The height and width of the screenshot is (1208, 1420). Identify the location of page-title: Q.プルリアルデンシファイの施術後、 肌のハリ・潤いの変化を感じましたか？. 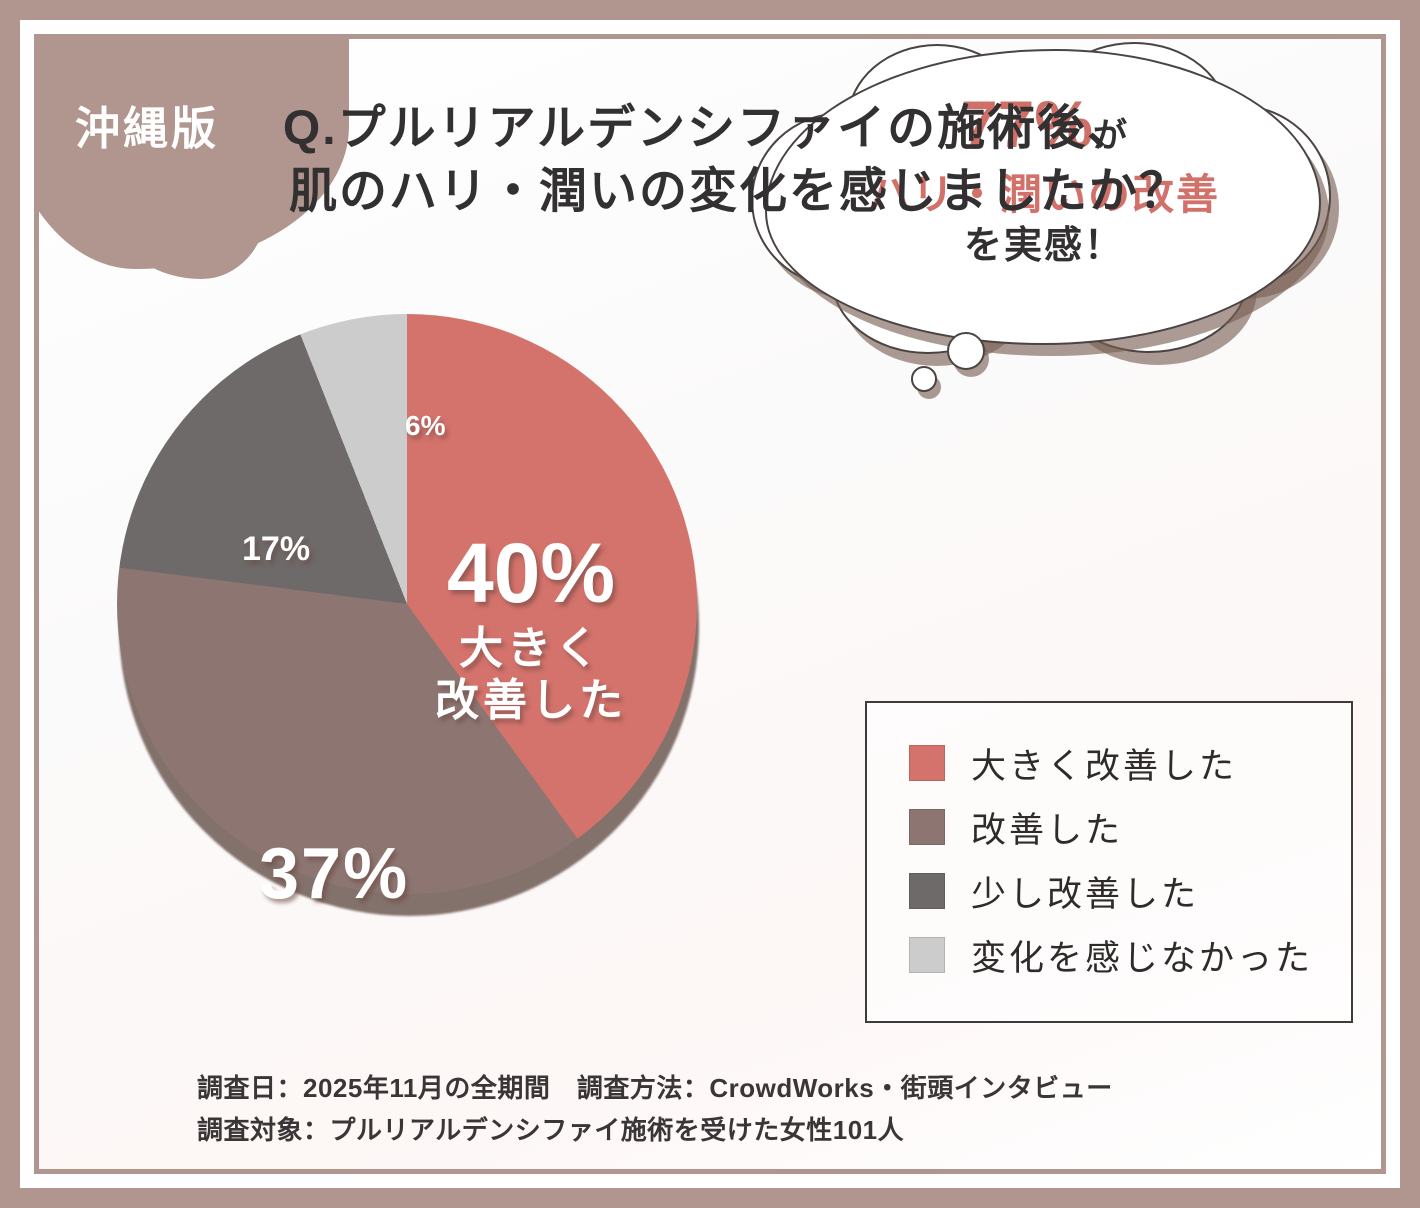
(710, 160).